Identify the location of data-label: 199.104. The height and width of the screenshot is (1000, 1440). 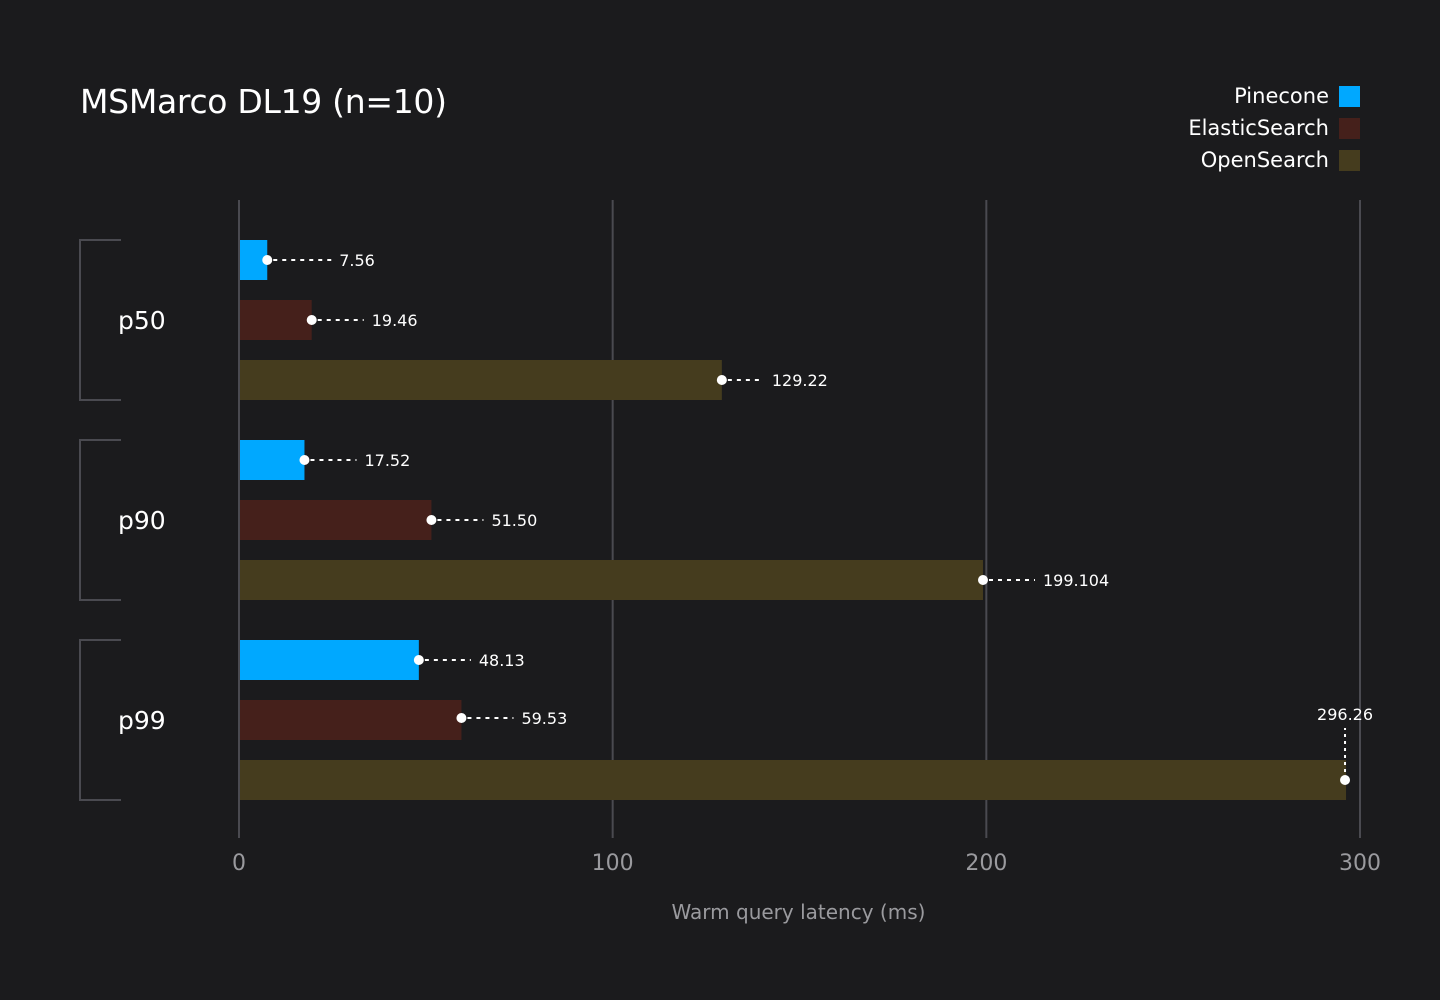
(1076, 580).